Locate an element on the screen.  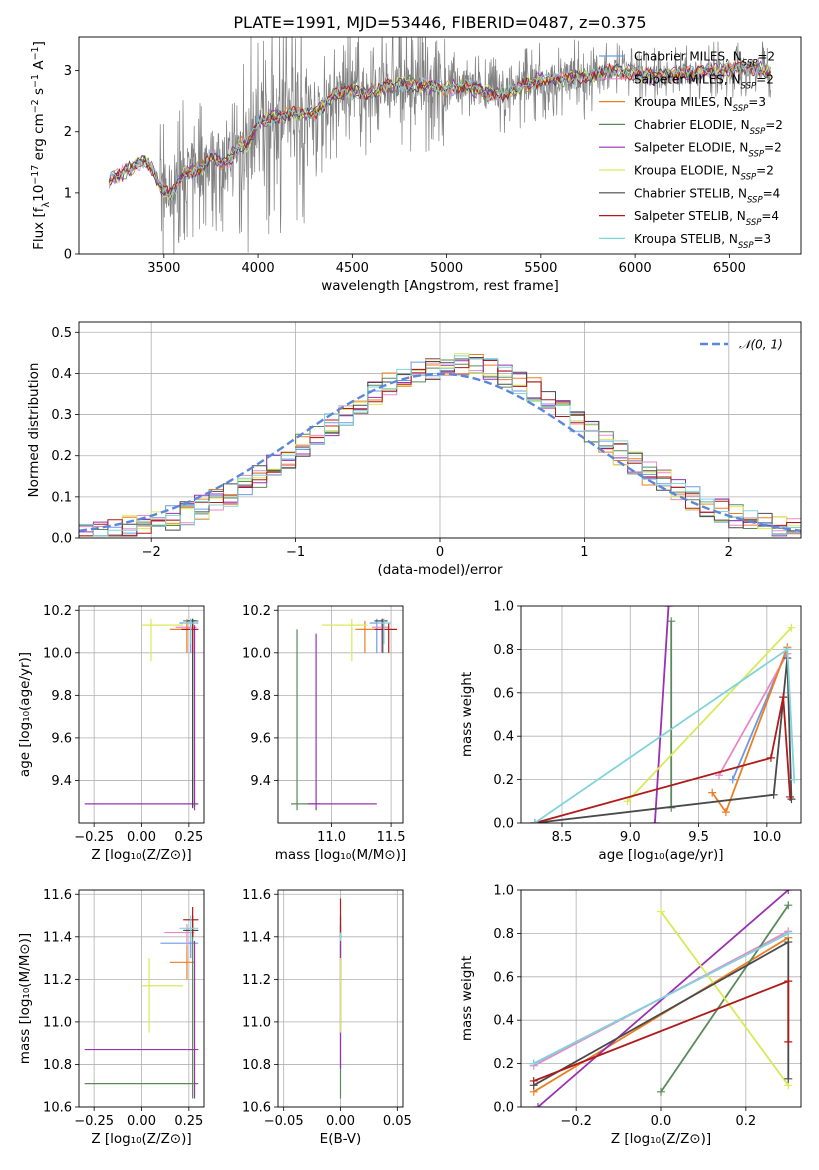
x-tick-label: 6500 is located at coordinates (729, 268).